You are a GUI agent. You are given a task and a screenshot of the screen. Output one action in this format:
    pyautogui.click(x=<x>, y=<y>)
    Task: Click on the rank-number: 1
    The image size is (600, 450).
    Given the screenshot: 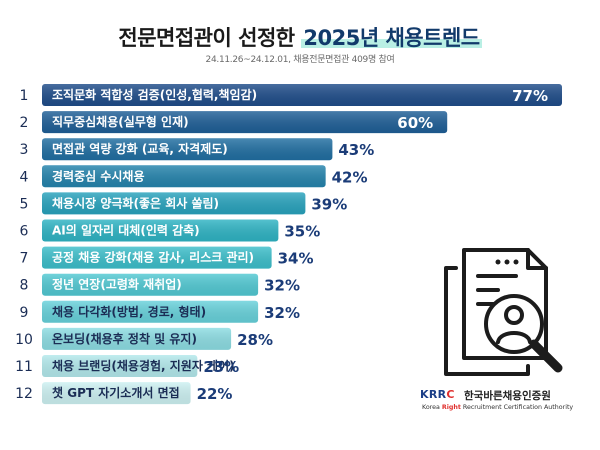 What is the action you would take?
    pyautogui.click(x=24, y=96)
    